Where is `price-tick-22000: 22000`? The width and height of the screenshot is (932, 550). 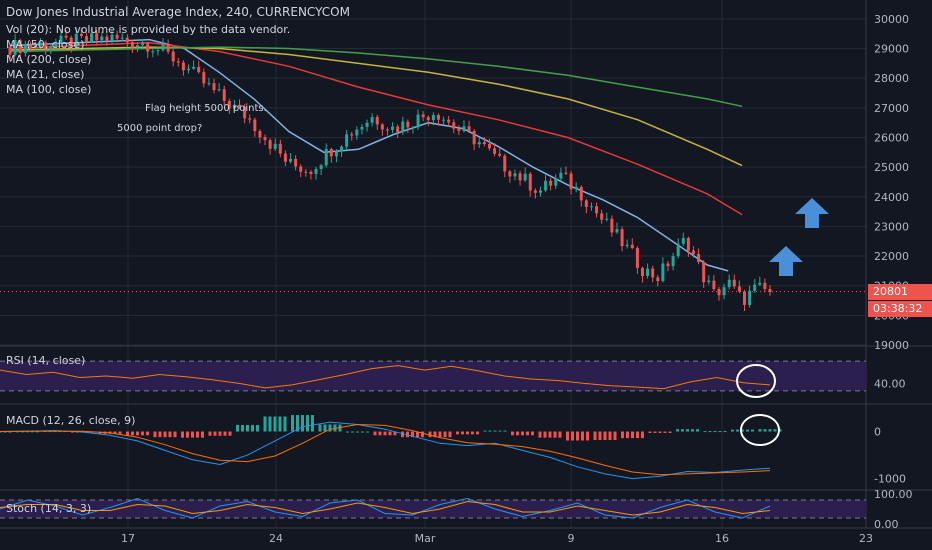 price-tick-22000: 22000 is located at coordinates (891, 256).